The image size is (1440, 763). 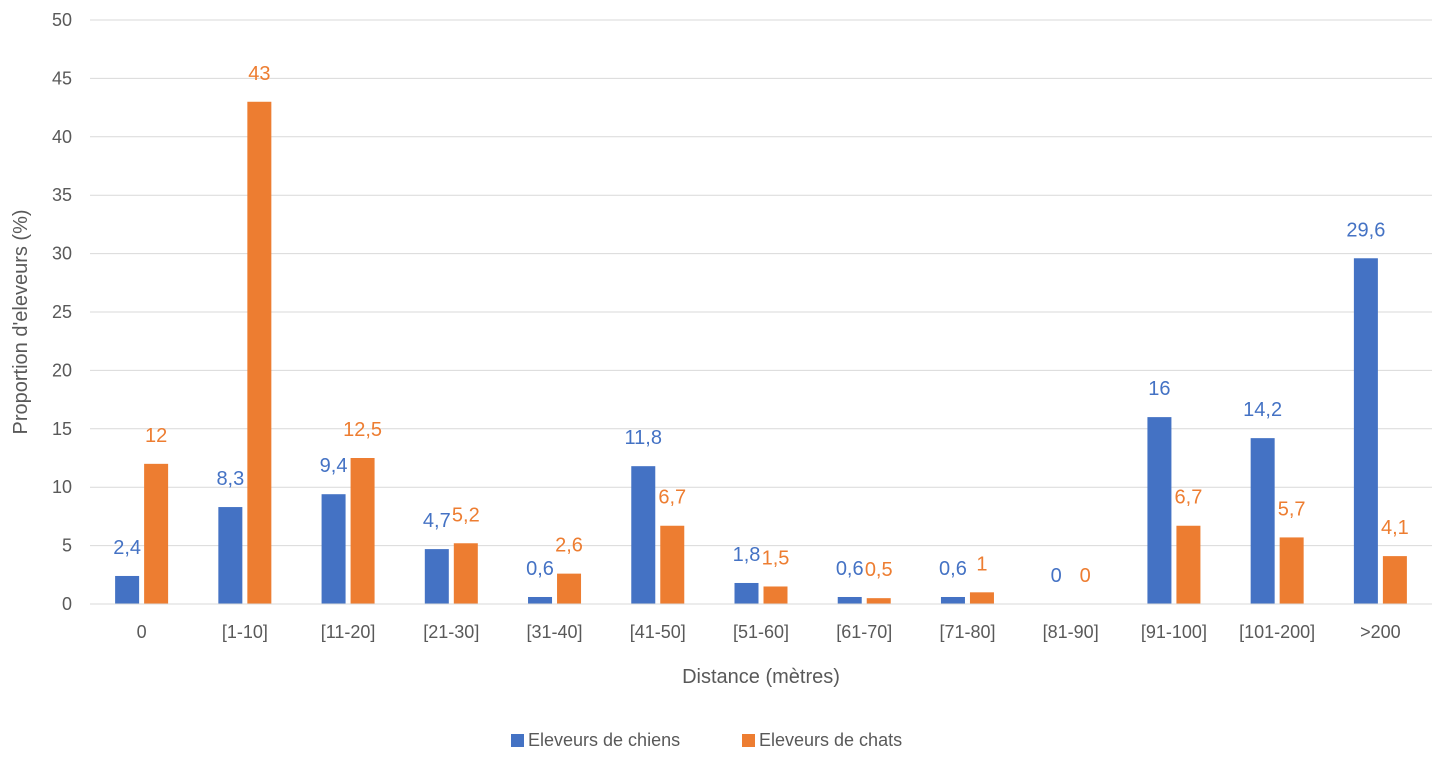 I want to click on y-tick-label: 35, so click(x=62, y=195).